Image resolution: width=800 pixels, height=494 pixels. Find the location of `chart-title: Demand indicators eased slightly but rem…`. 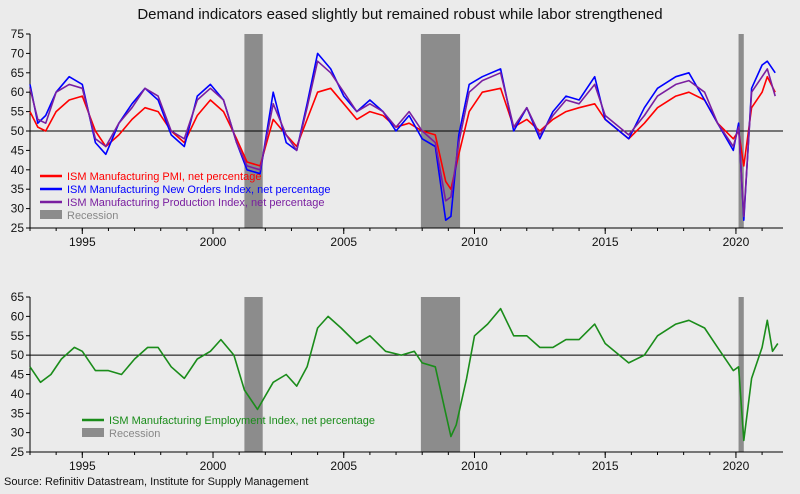

chart-title: Demand indicators eased slightly but rem… is located at coordinates (400, 14).